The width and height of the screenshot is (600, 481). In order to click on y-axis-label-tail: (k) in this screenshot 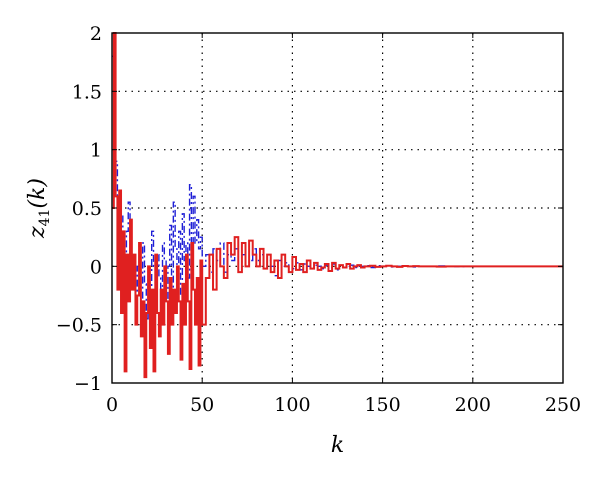, I will do `click(37, 193)`.